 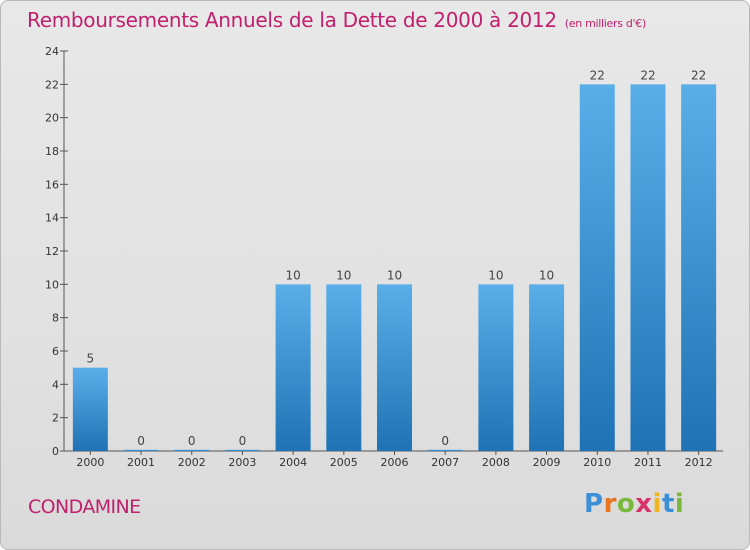 I want to click on x-tick-label: 2010, so click(x=597, y=462).